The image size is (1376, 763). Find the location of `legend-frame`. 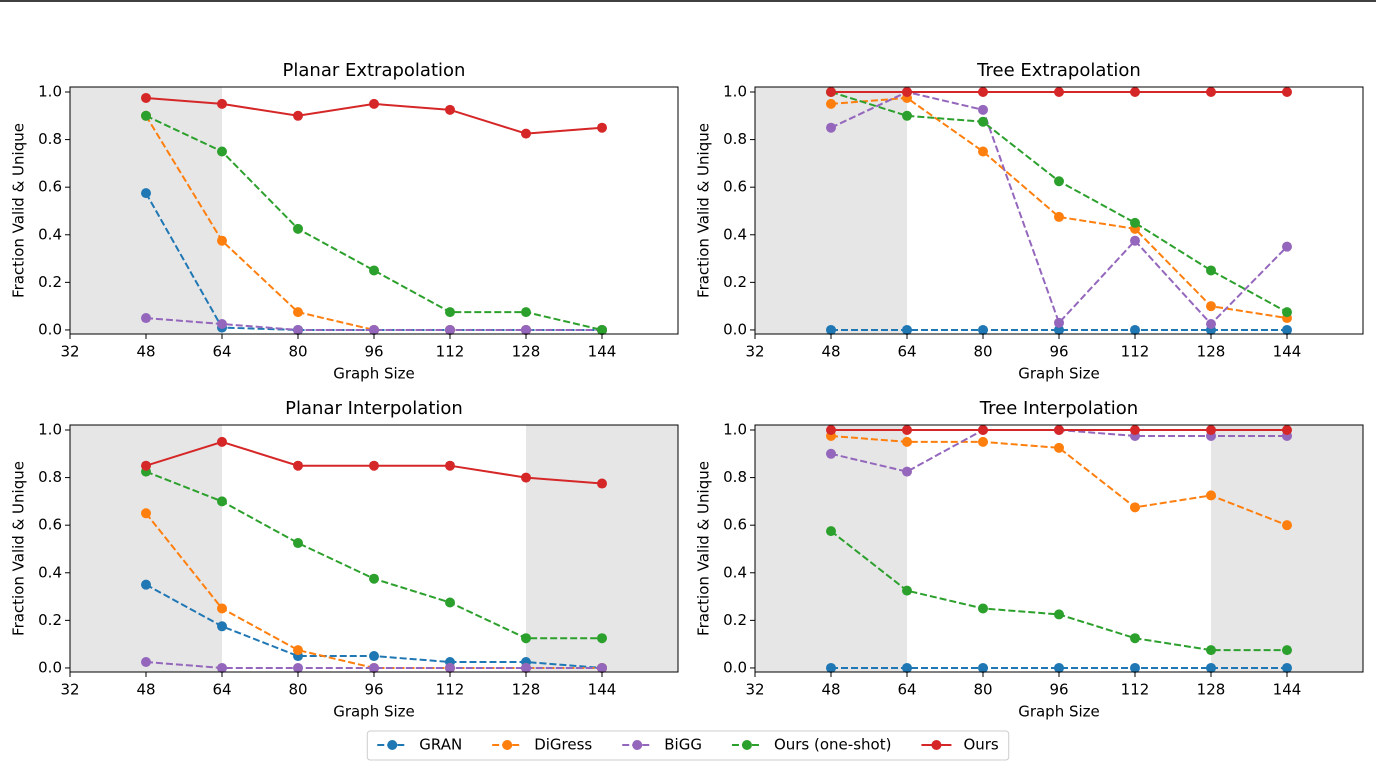

legend-frame is located at coordinates (688, 745).